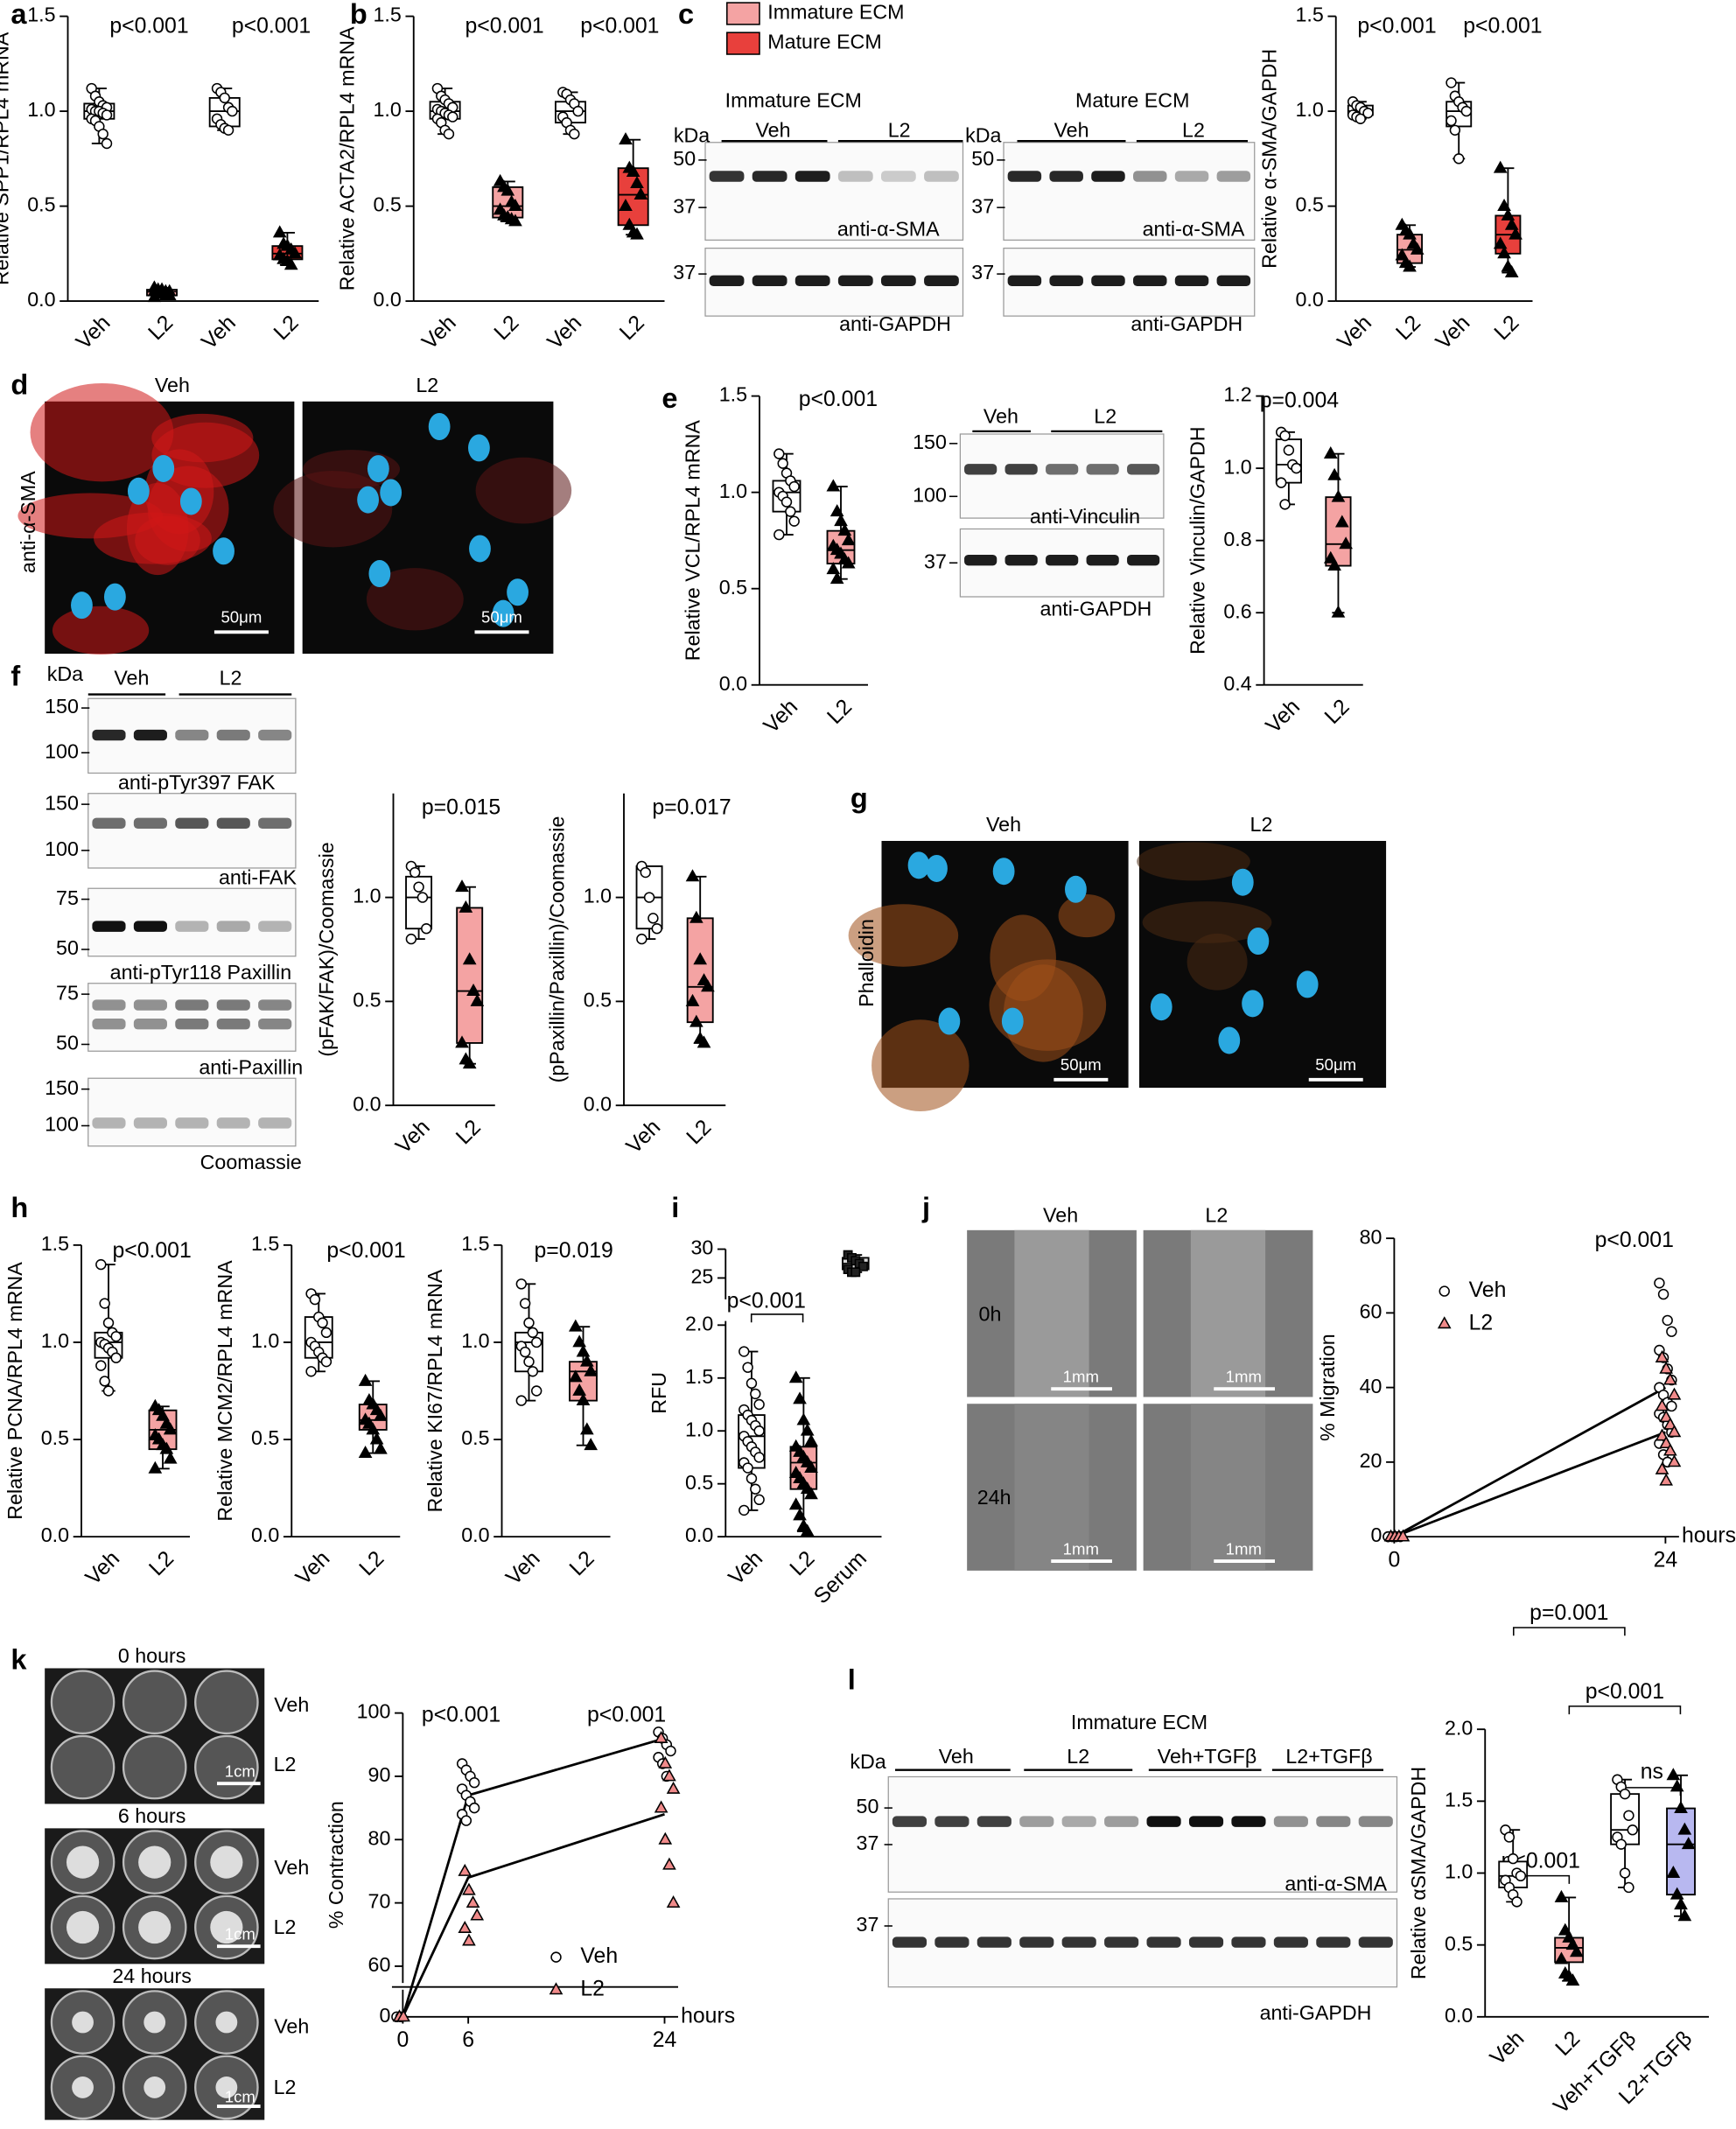 The width and height of the screenshot is (1736, 2129). What do you see at coordinates (1328, 1756) in the screenshot?
I see `label: L2+TGFβ` at bounding box center [1328, 1756].